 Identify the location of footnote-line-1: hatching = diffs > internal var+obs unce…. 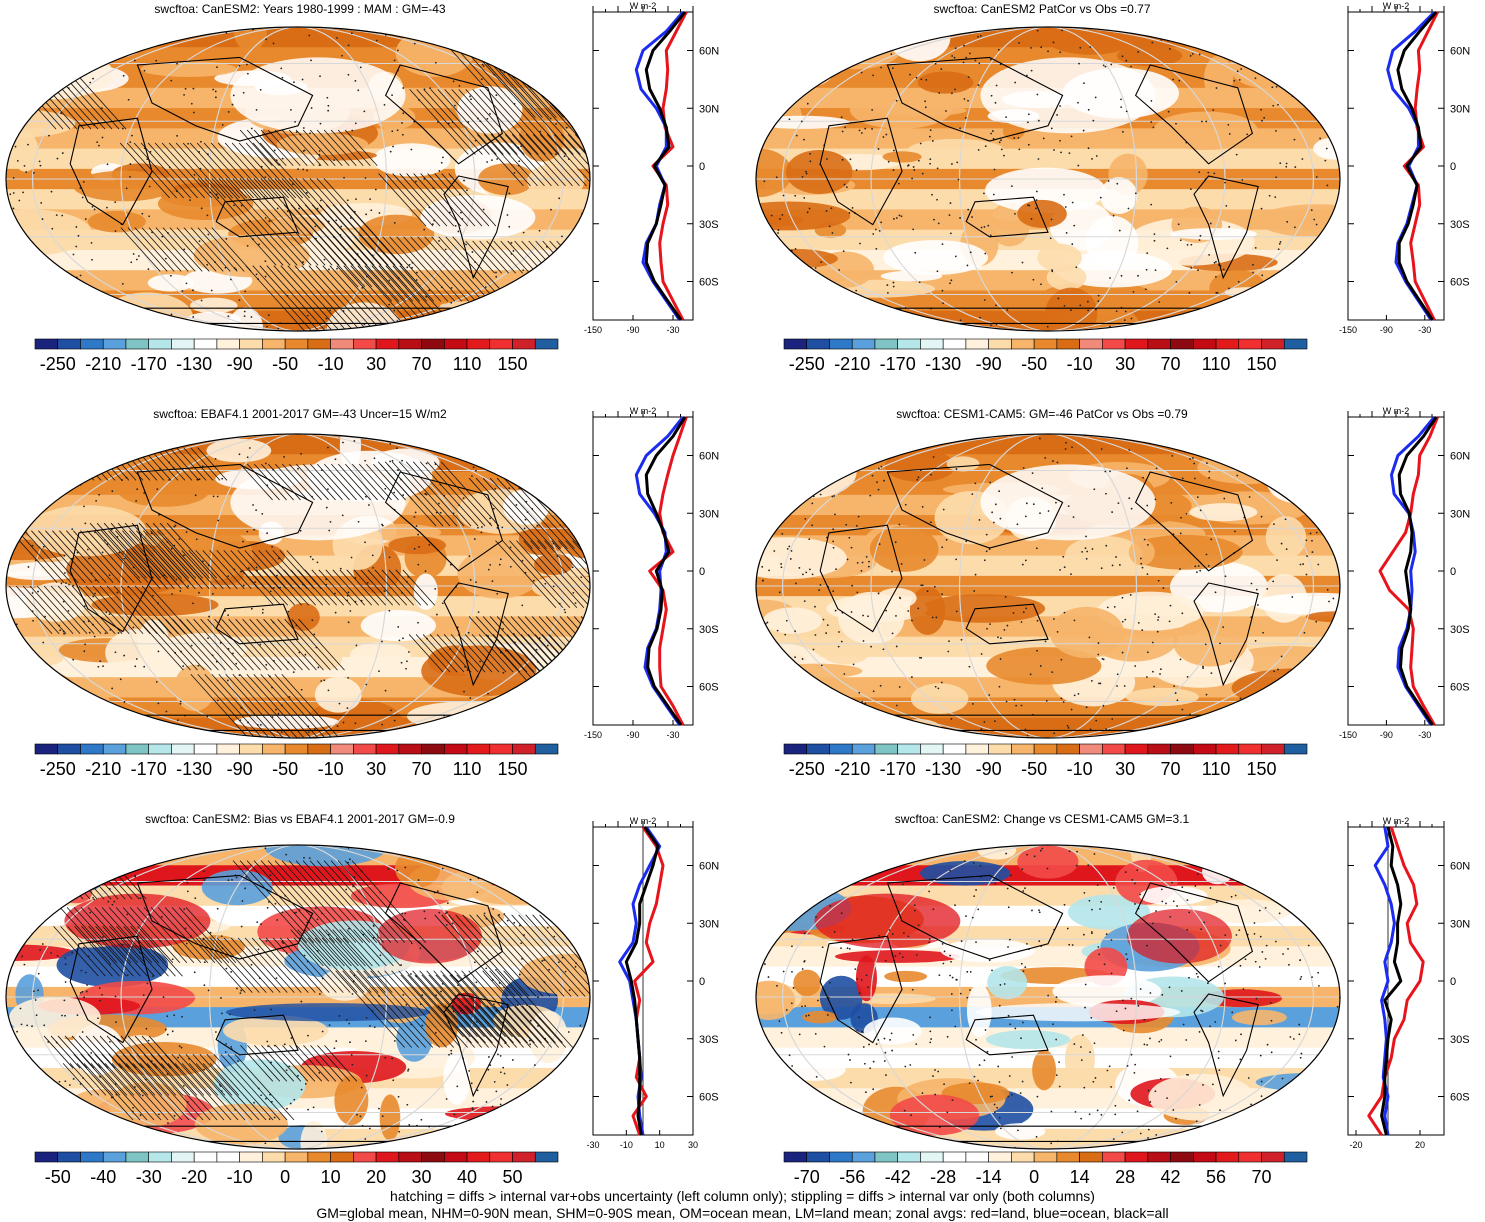
(742, 1196).